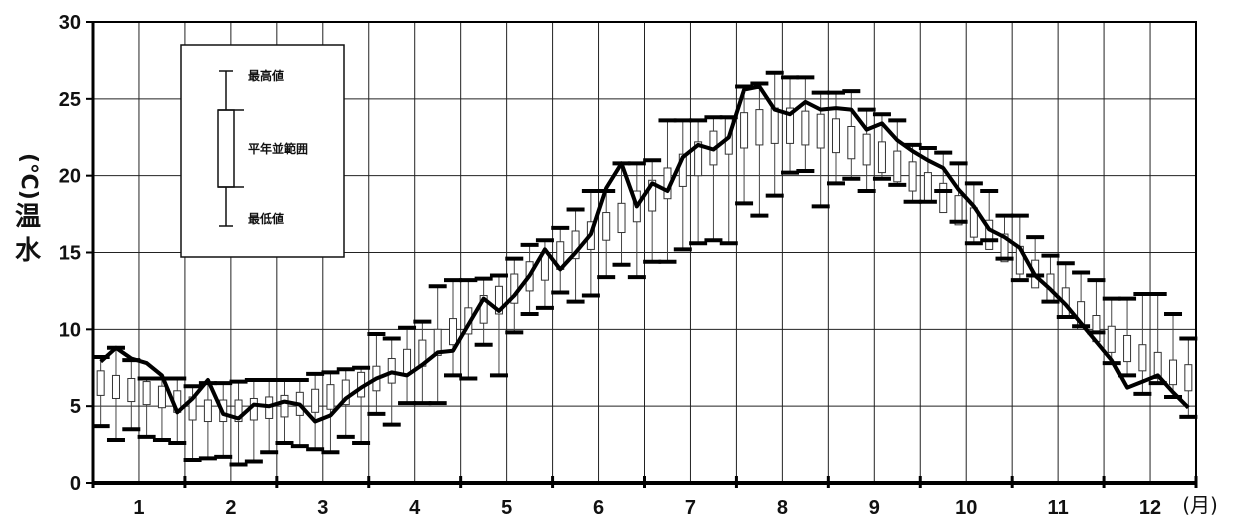 The image size is (1233, 522). Describe the element at coordinates (690, 508) in the screenshot. I see `x-month-label: 7` at that location.